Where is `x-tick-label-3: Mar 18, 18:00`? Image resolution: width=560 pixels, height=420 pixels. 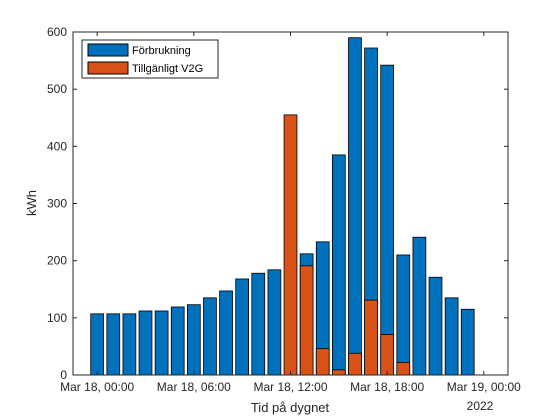 x-tick-label-3: Mar 18, 18:00 is located at coordinates (387, 387).